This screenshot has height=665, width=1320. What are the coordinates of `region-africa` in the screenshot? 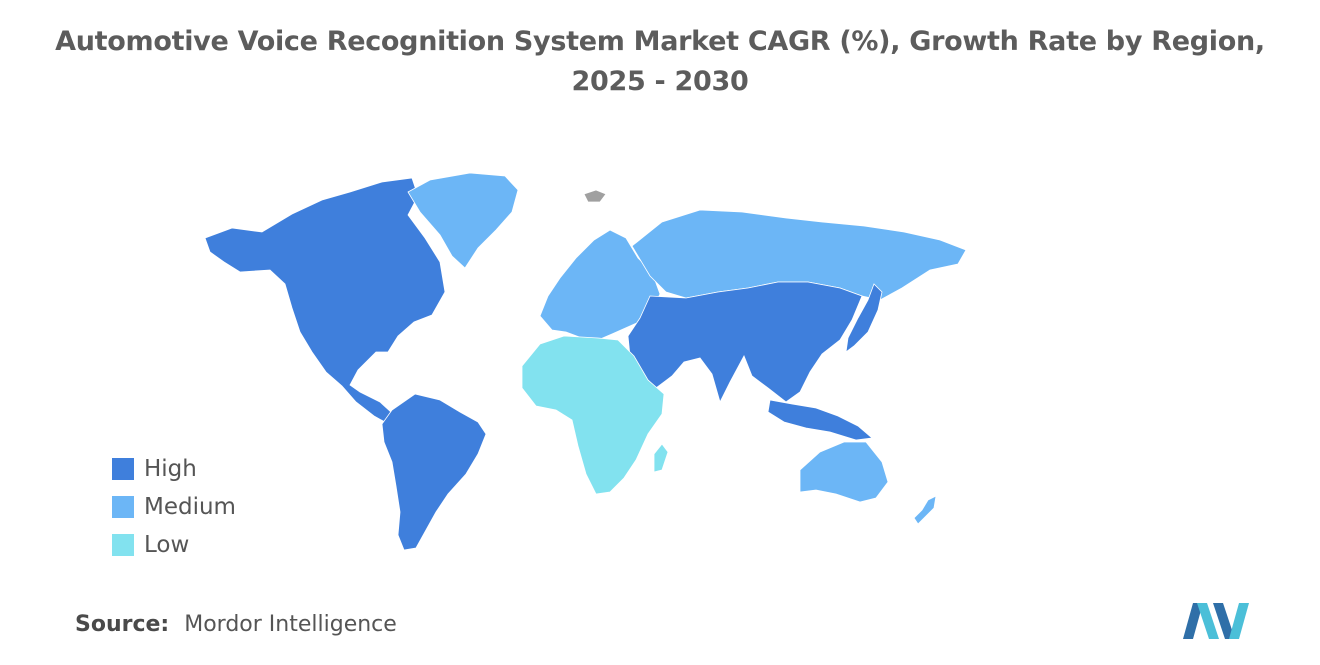 It's located at (593, 415).